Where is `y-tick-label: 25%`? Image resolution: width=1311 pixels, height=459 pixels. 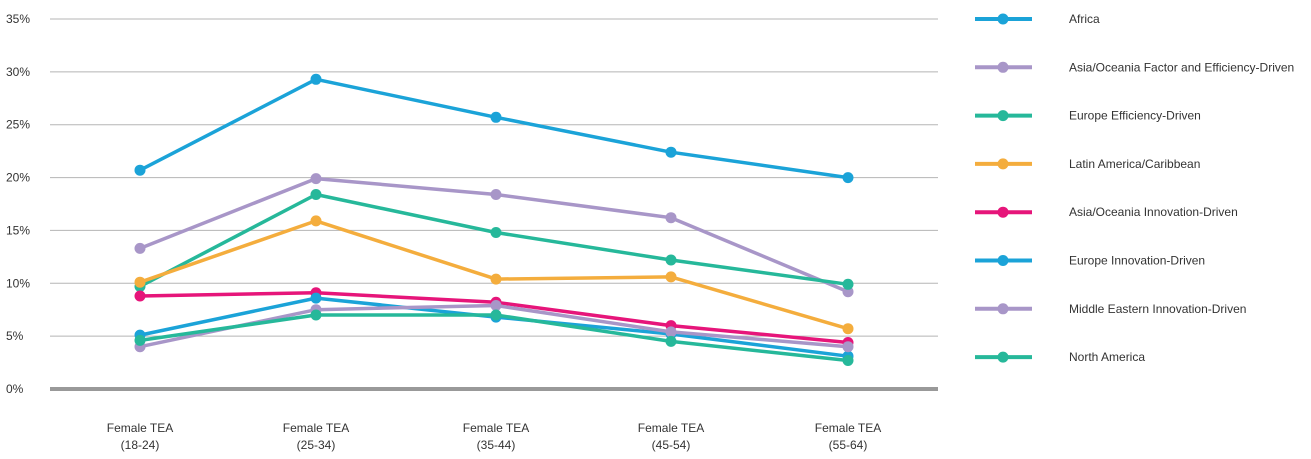 y-tick-label: 25% is located at coordinates (18, 125).